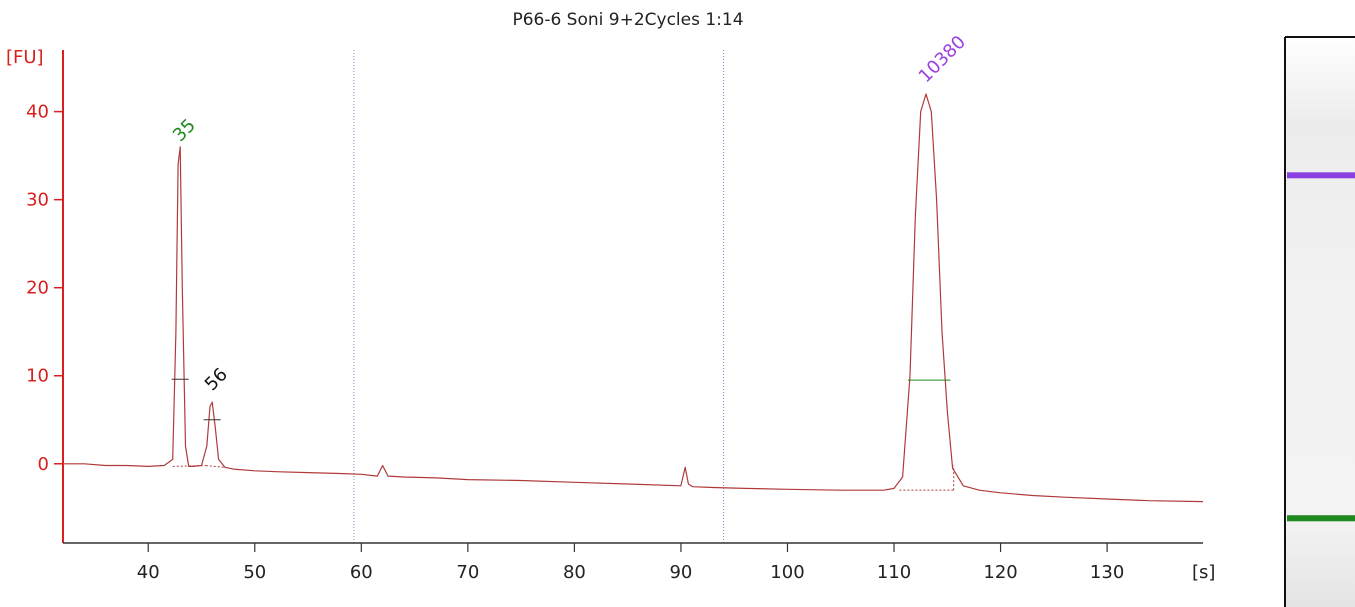 Image resolution: width=1355 pixels, height=607 pixels. Describe the element at coordinates (37, 200) in the screenshot. I see `y-tick-label-30: 30` at that location.